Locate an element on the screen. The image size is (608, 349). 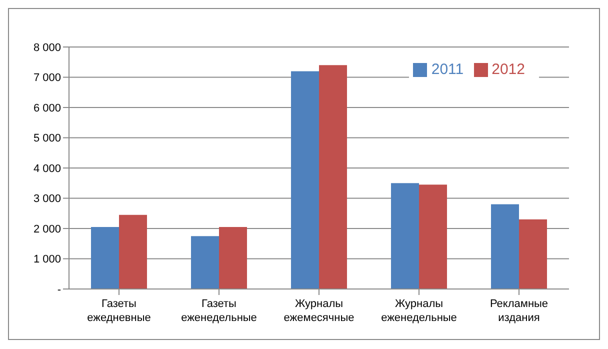
y-tick-label: 2 000 is located at coordinates (47, 229).